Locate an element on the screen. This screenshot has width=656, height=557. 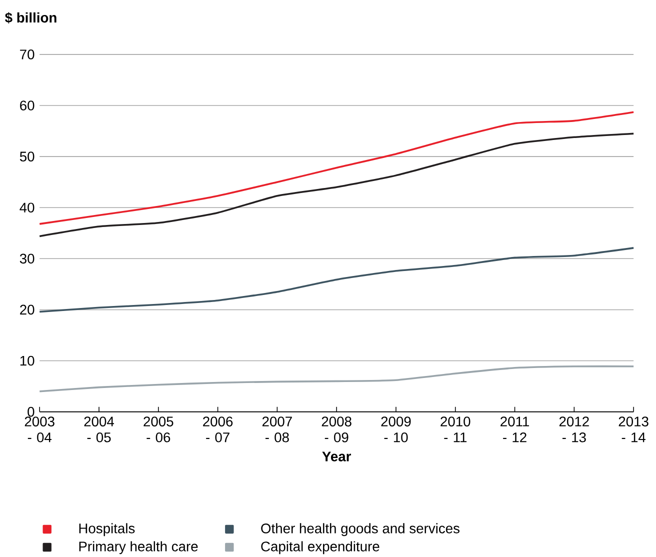
x-tick-label: 2013 - 14 is located at coordinates (633, 429).